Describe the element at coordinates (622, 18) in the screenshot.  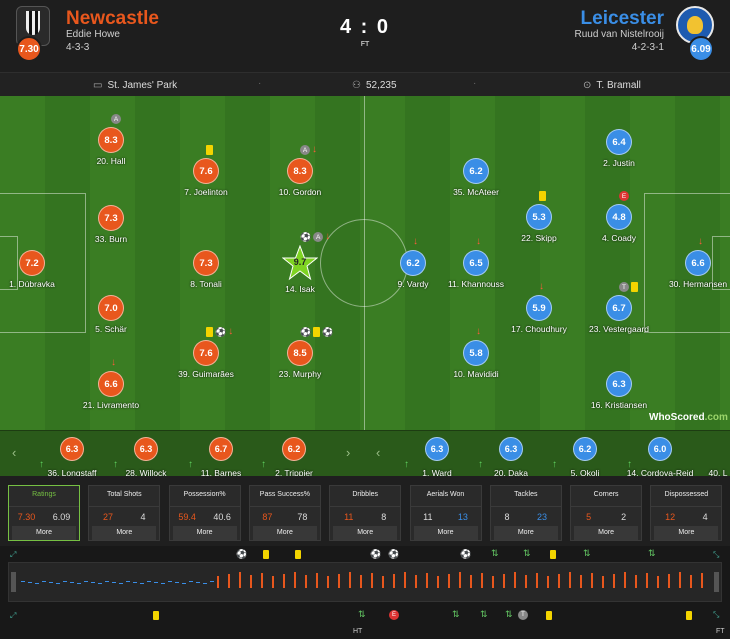
I see `away-team-name: Leicester` at that location.